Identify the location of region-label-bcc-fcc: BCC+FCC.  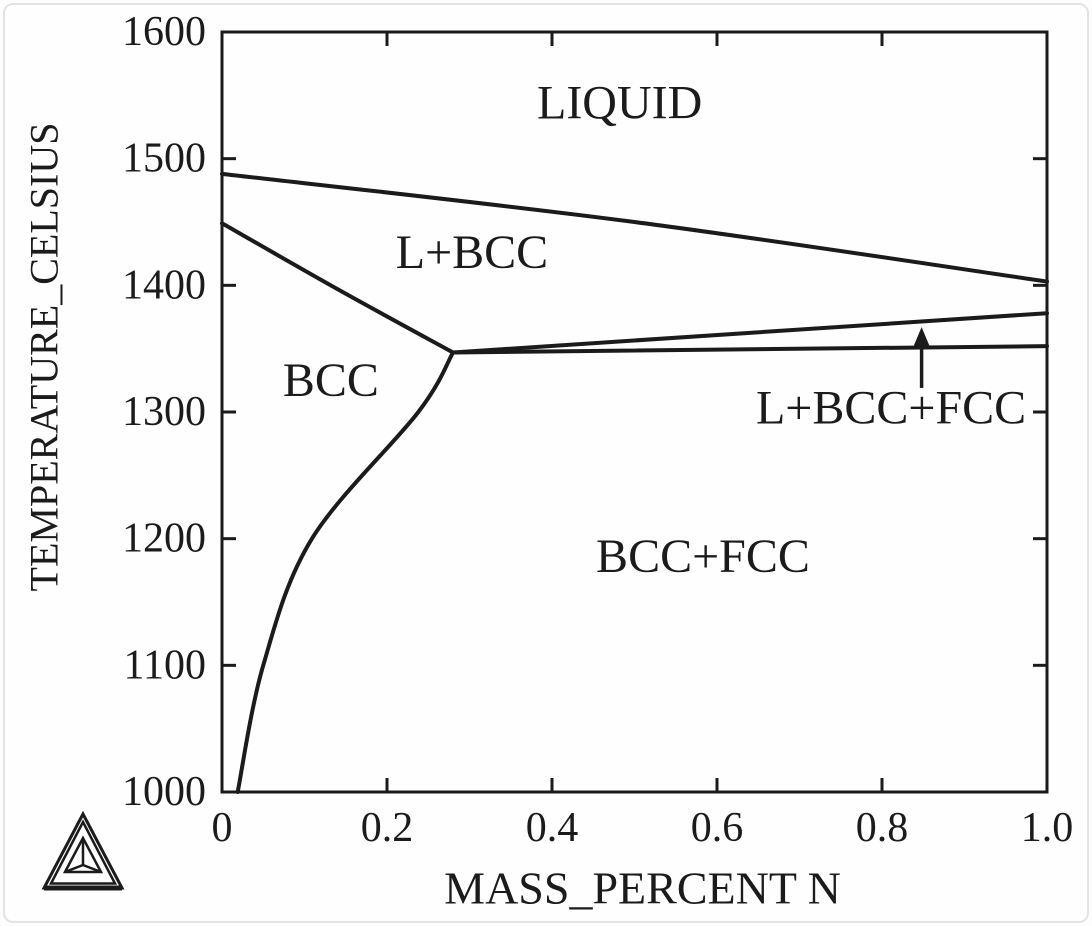
(703, 556).